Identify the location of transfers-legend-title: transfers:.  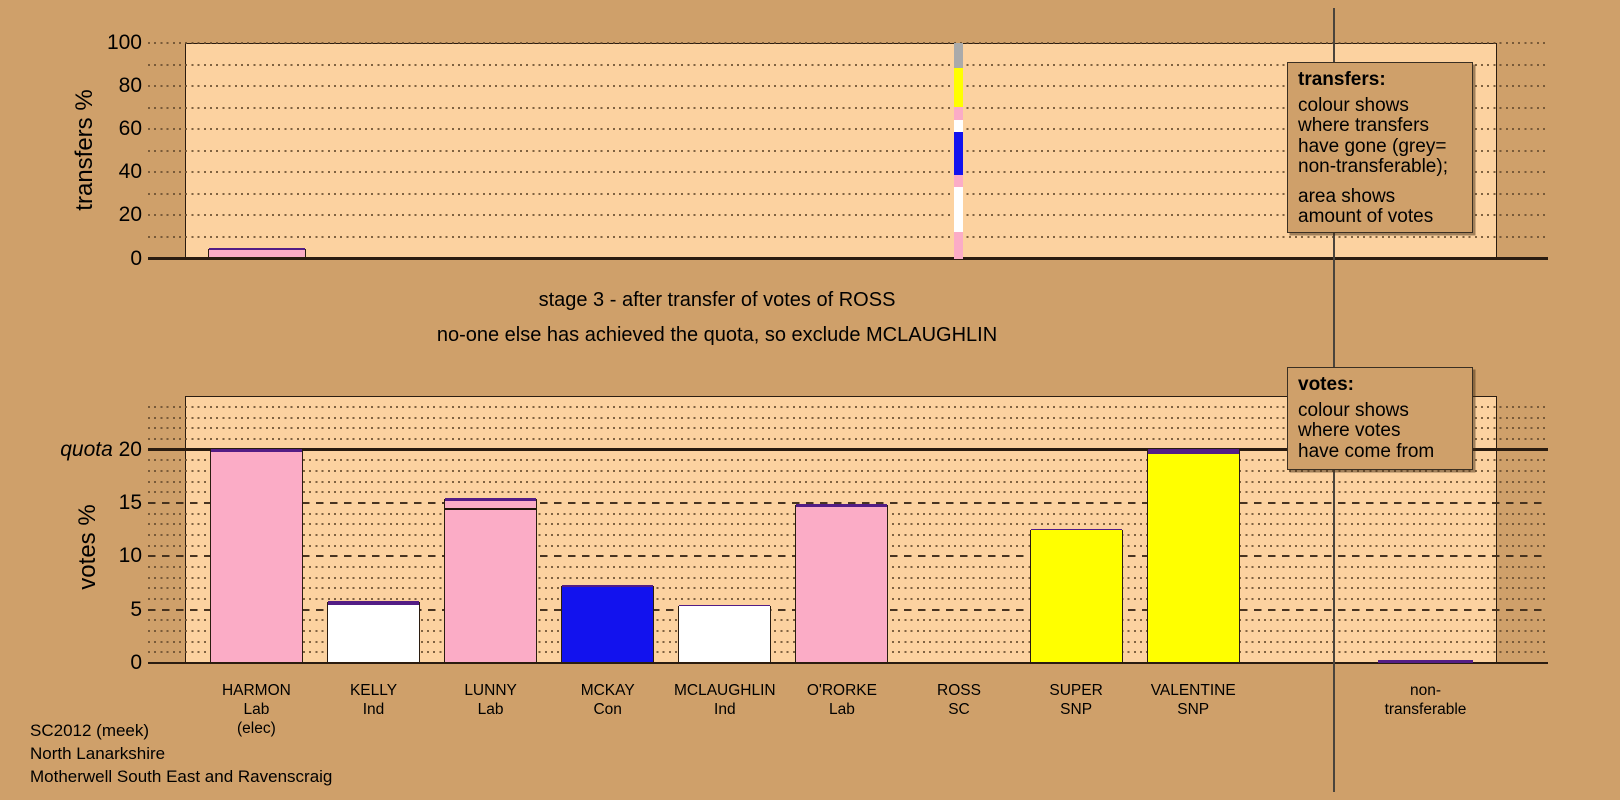
(1342, 79).